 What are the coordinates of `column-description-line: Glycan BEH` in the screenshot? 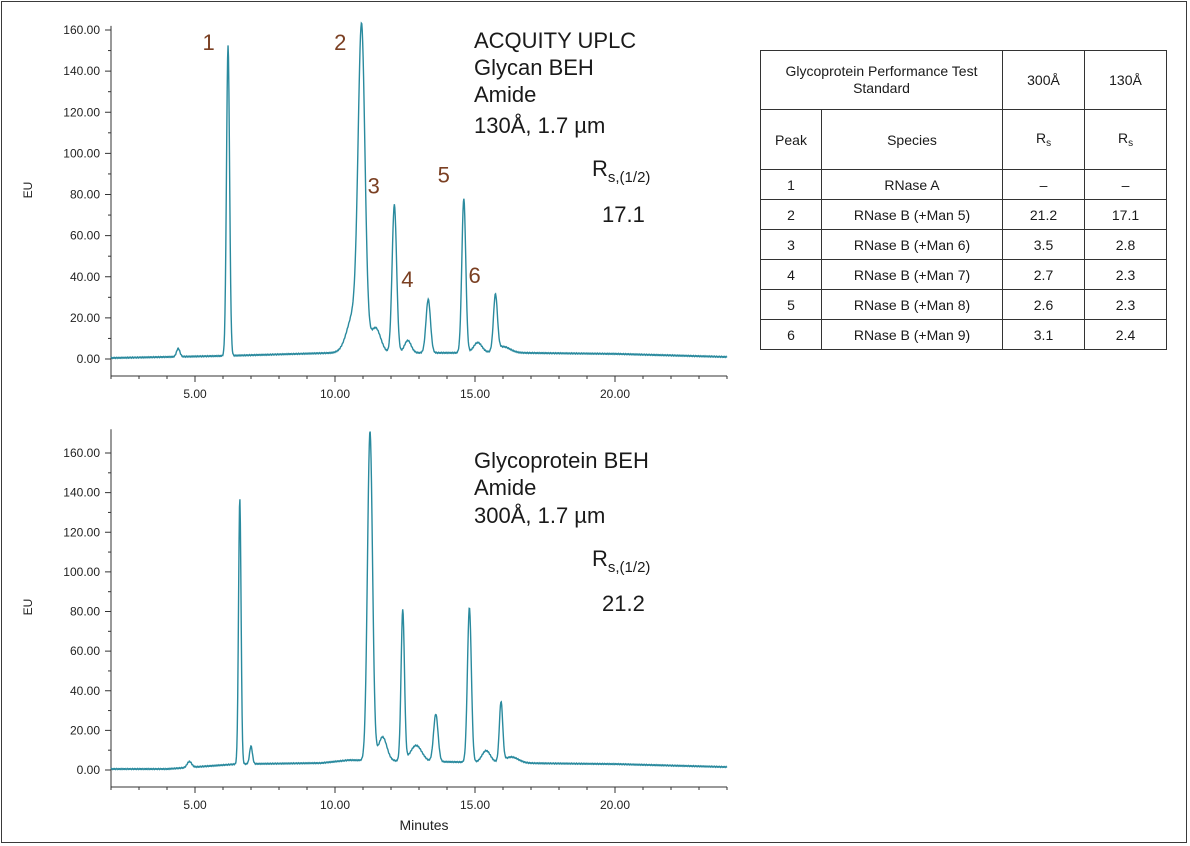 It's located at (534, 67).